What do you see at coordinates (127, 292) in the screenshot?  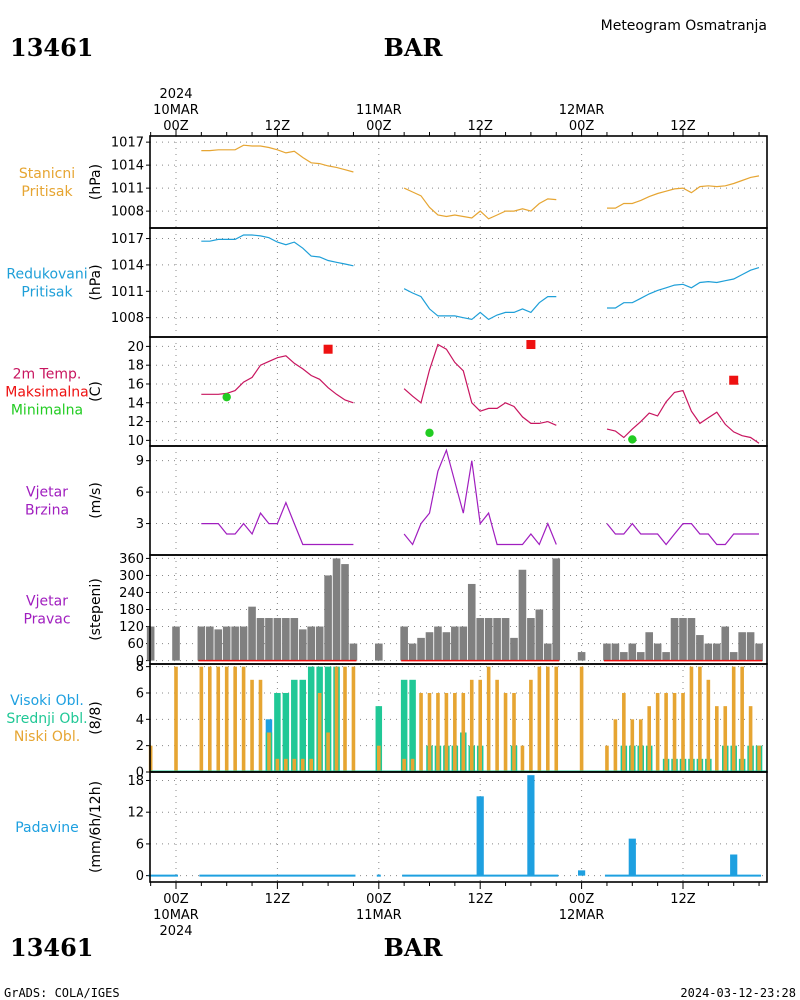 I see `y-tick-label: 1011` at bounding box center [127, 292].